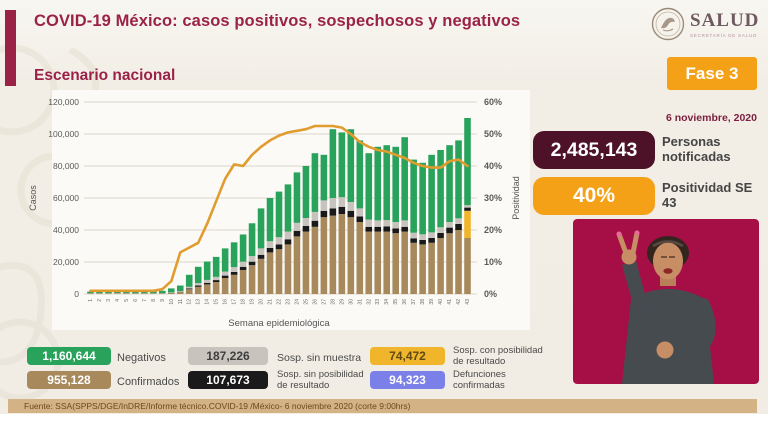 The width and height of the screenshot is (768, 426). What do you see at coordinates (396, 302) in the screenshot?
I see `svg-text: 35` at bounding box center [396, 302].